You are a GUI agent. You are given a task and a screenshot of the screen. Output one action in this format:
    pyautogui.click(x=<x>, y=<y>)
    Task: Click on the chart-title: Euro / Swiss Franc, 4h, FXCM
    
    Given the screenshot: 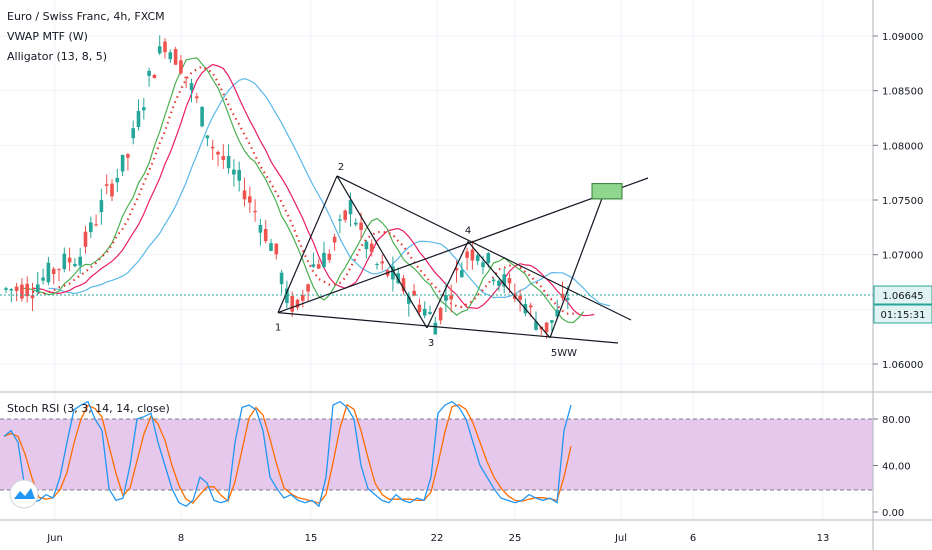 What is the action you would take?
    pyautogui.click(x=86, y=16)
    